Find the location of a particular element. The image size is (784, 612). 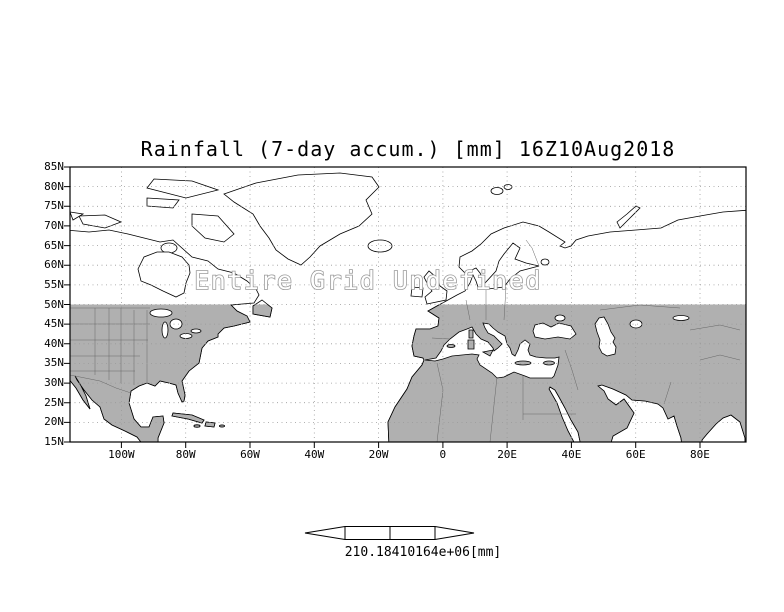

lat-tick-label: 85N is located at coordinates (54, 166).